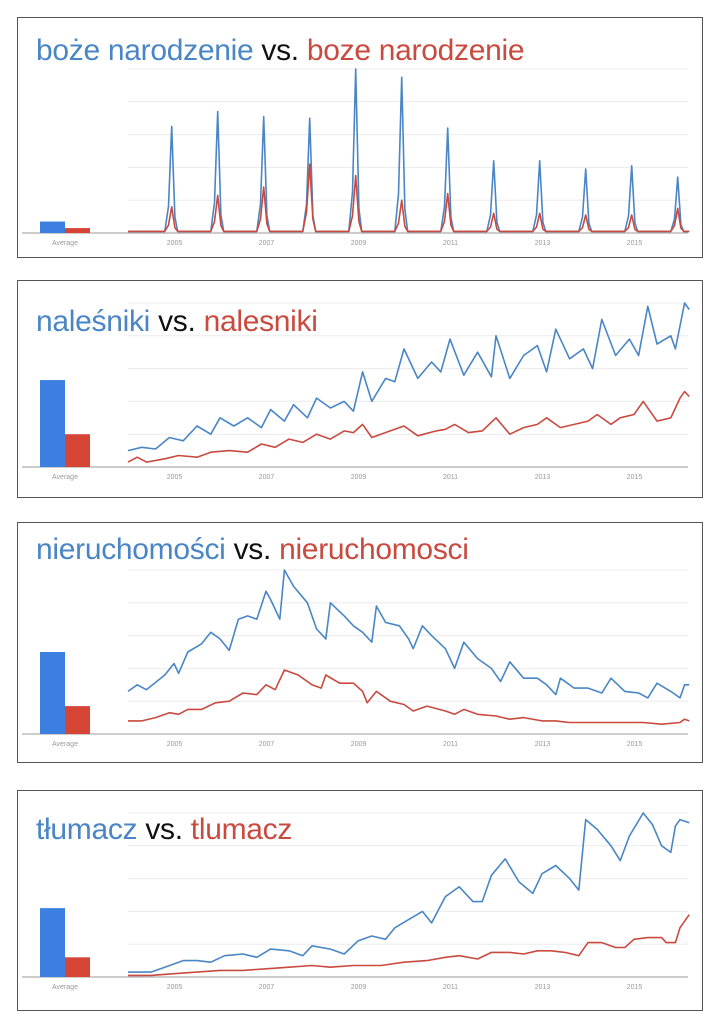 The width and height of the screenshot is (721, 1024). I want to click on title-term-red: nieruchomosci, so click(374, 549).